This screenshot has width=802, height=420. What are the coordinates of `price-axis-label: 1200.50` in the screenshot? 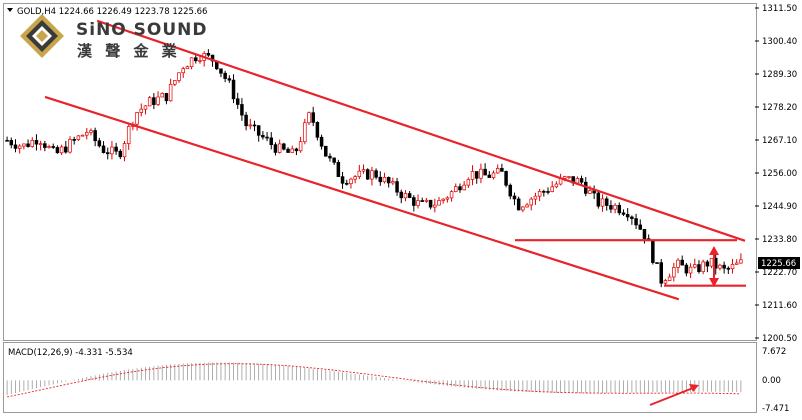 It's located at (779, 339).